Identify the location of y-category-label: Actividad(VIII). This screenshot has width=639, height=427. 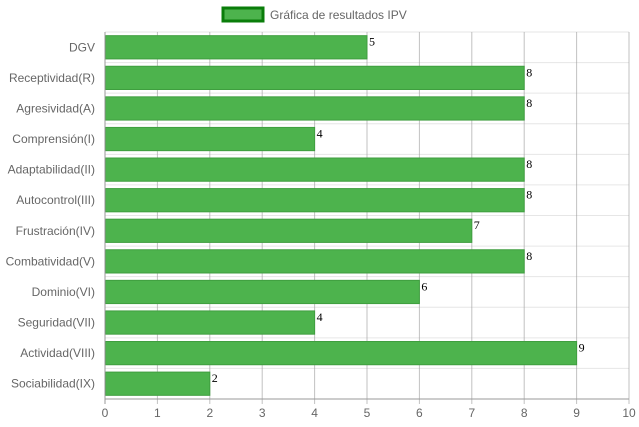
(57, 353).